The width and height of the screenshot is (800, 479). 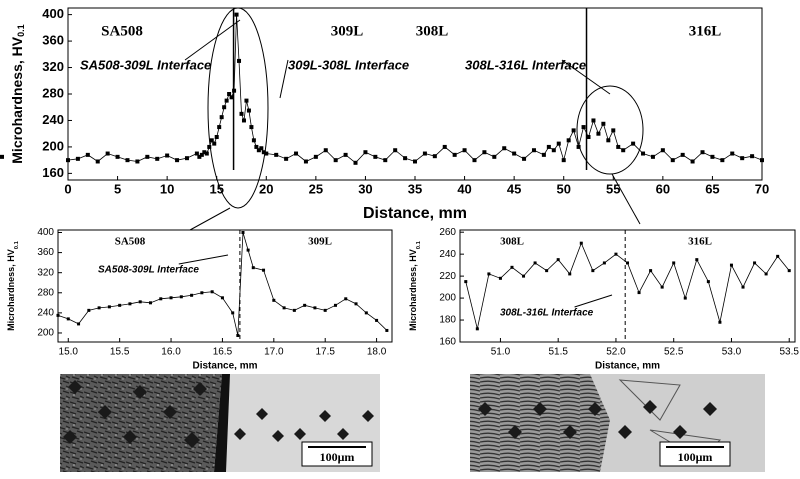 I want to click on annotation-arrow, so click(x=212, y=40).